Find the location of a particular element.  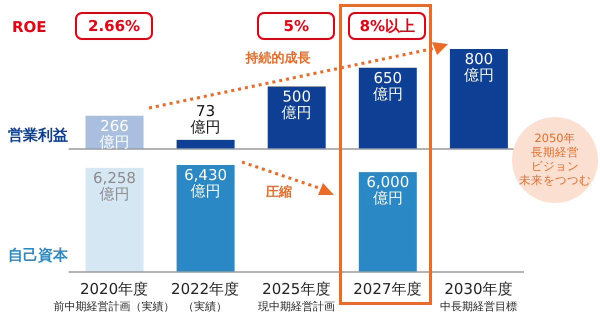

annotation: 圧縮 is located at coordinates (278, 192).